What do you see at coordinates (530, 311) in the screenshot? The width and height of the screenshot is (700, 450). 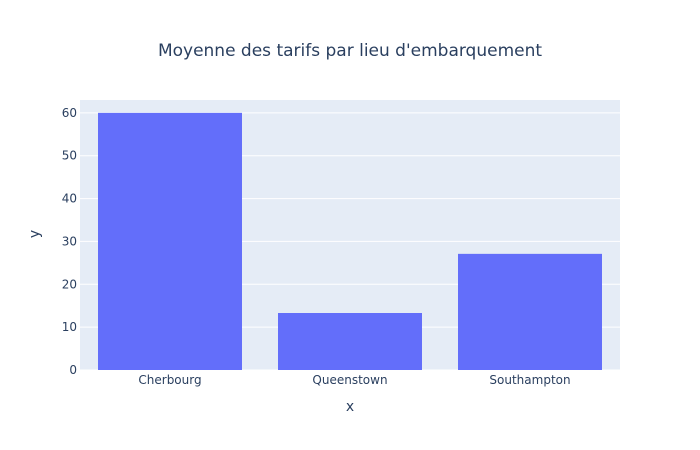 I see `bar-southampton` at bounding box center [530, 311].